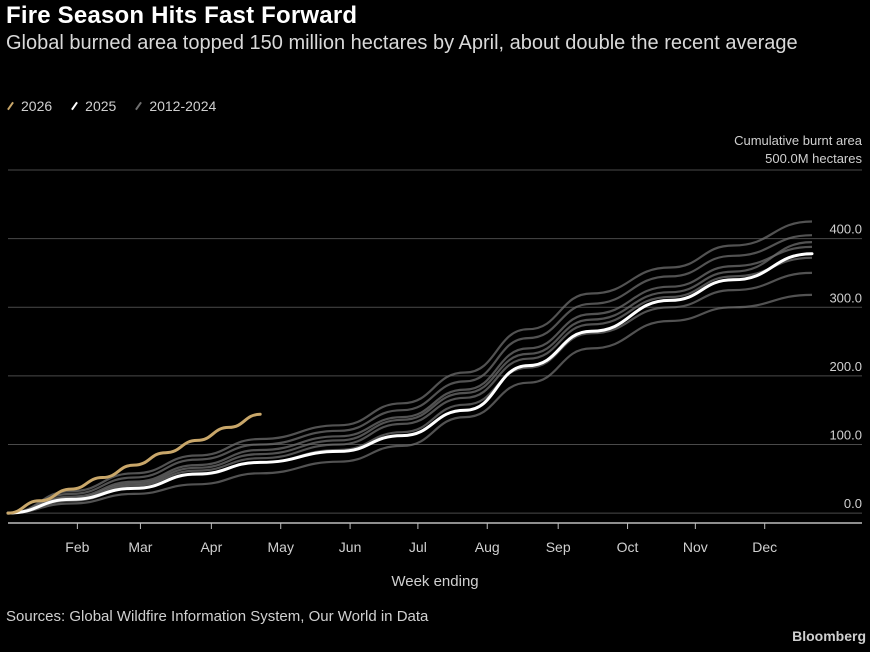  What do you see at coordinates (281, 547) in the screenshot?
I see `x-tick-label: May` at bounding box center [281, 547].